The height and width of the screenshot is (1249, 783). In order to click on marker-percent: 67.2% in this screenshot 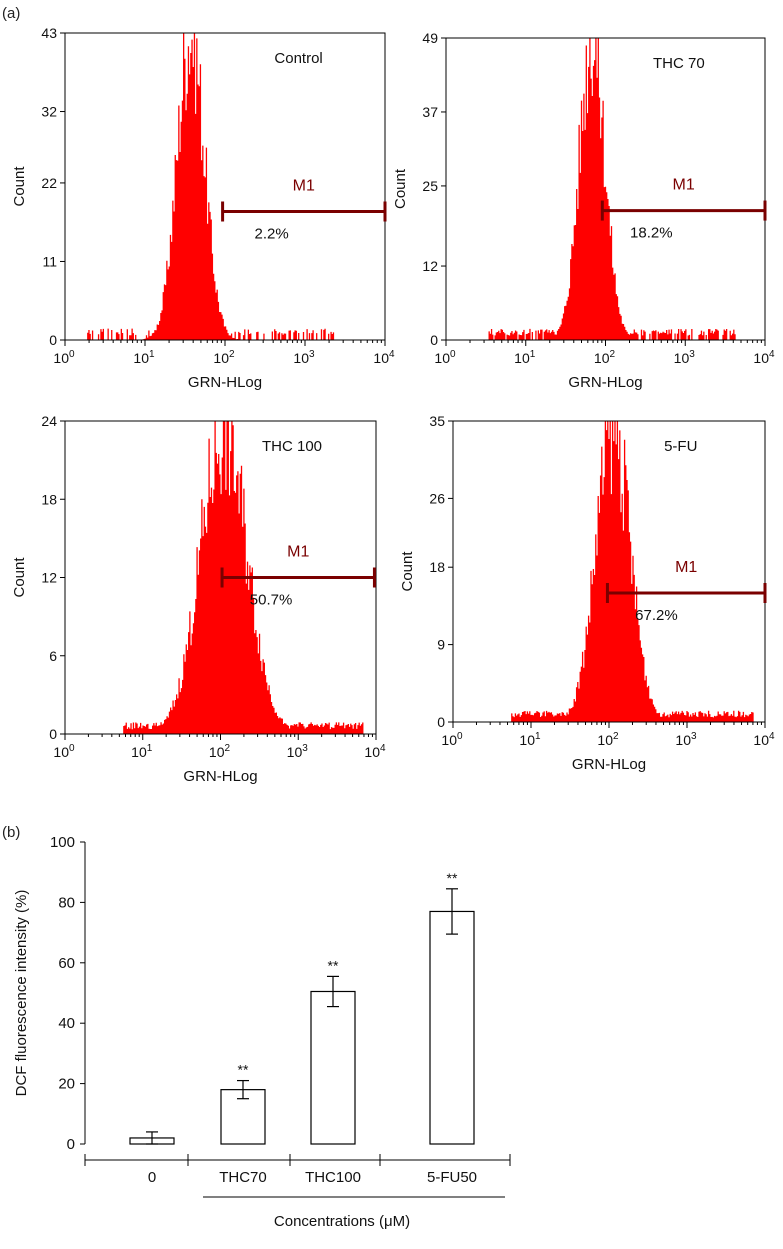, I will do `click(656, 615)`.